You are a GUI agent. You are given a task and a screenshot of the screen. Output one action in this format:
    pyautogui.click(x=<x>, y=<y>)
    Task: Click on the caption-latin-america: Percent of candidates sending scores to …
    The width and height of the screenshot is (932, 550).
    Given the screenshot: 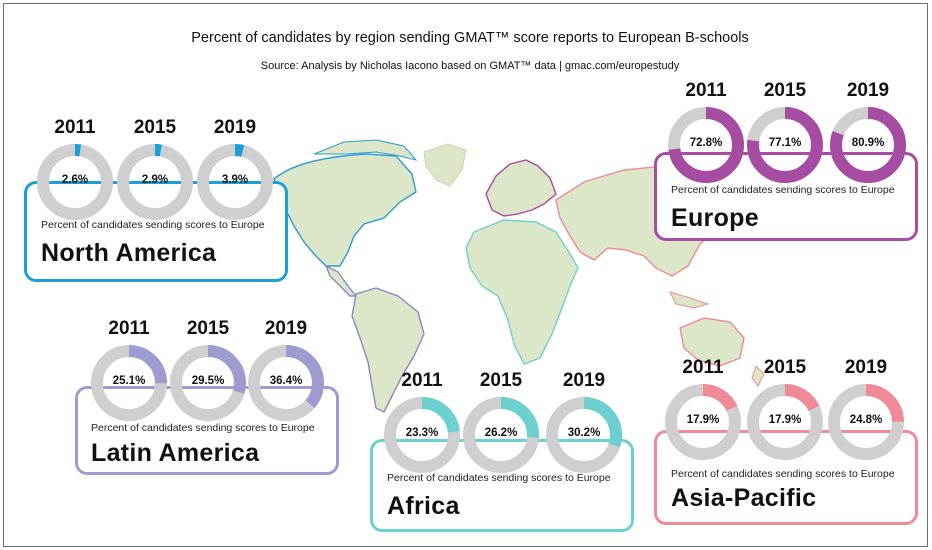 What is the action you would take?
    pyautogui.click(x=203, y=428)
    